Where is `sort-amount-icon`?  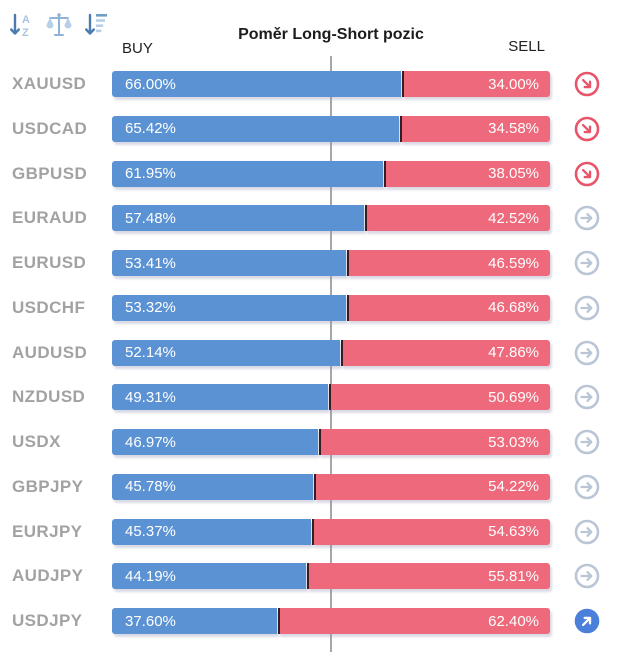
sort-amount-icon is located at coordinates (96, 25).